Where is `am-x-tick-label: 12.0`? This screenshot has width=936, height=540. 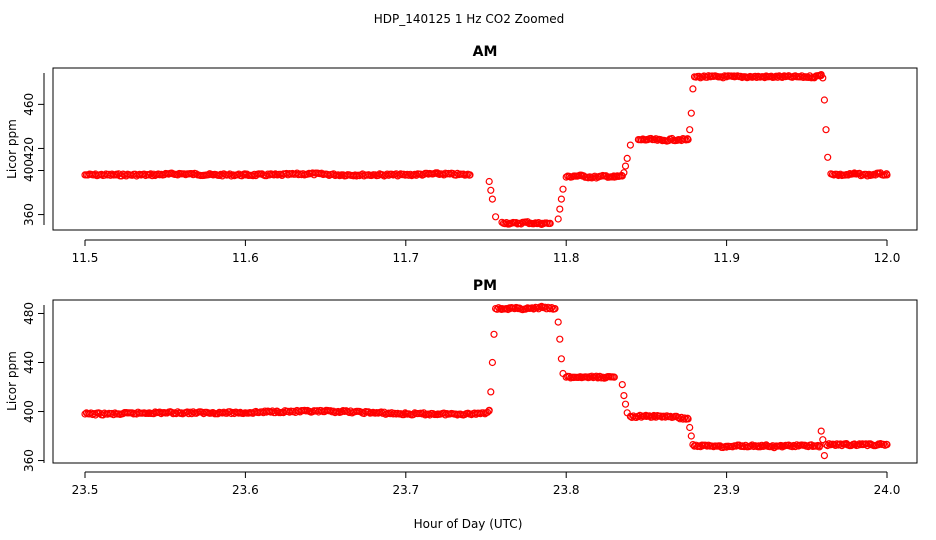
am-x-tick-label: 12.0 is located at coordinates (887, 258).